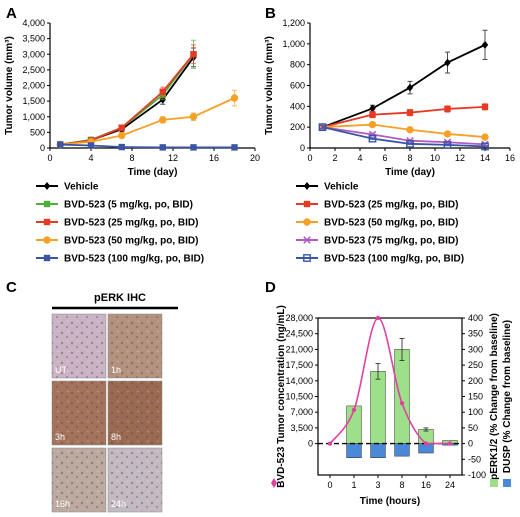 This screenshot has height=517, width=520. I want to click on y-tick-label: 500, so click(37, 132).